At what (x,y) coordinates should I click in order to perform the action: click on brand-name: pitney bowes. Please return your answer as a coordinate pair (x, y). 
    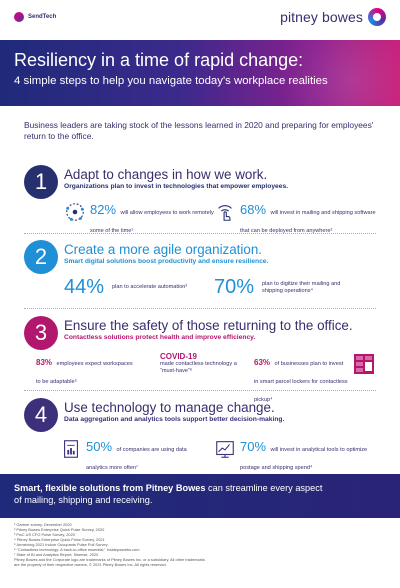
    Looking at the image, I should click on (321, 17).